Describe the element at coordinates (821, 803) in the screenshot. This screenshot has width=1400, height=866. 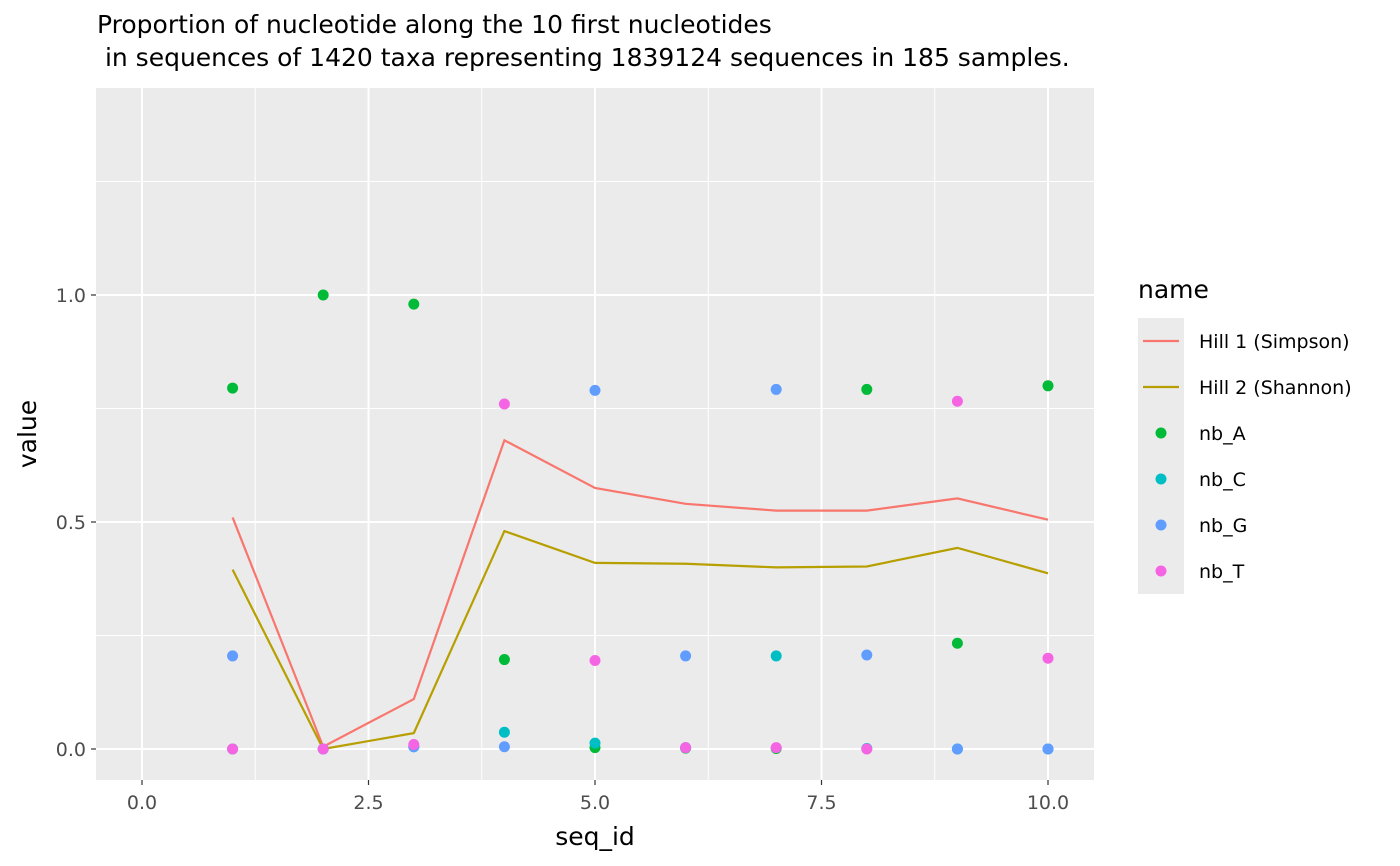
I see `x-tick-label: 7.5` at that location.